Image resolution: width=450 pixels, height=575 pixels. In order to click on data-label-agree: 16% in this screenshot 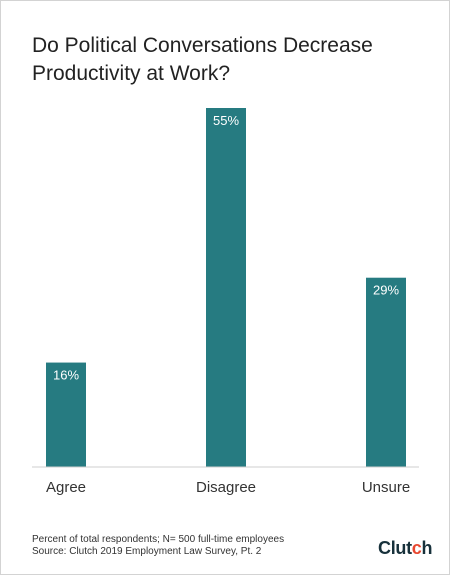, I will do `click(66, 375)`.